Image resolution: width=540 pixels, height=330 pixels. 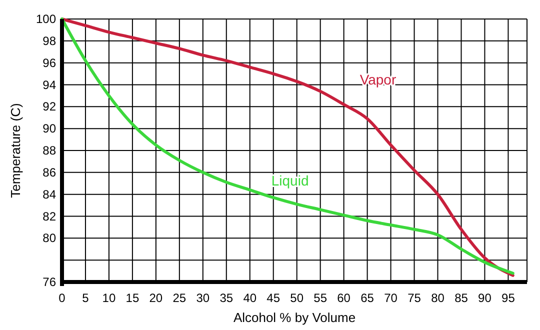 I want to click on x-tick-label: 40, so click(x=250, y=298).